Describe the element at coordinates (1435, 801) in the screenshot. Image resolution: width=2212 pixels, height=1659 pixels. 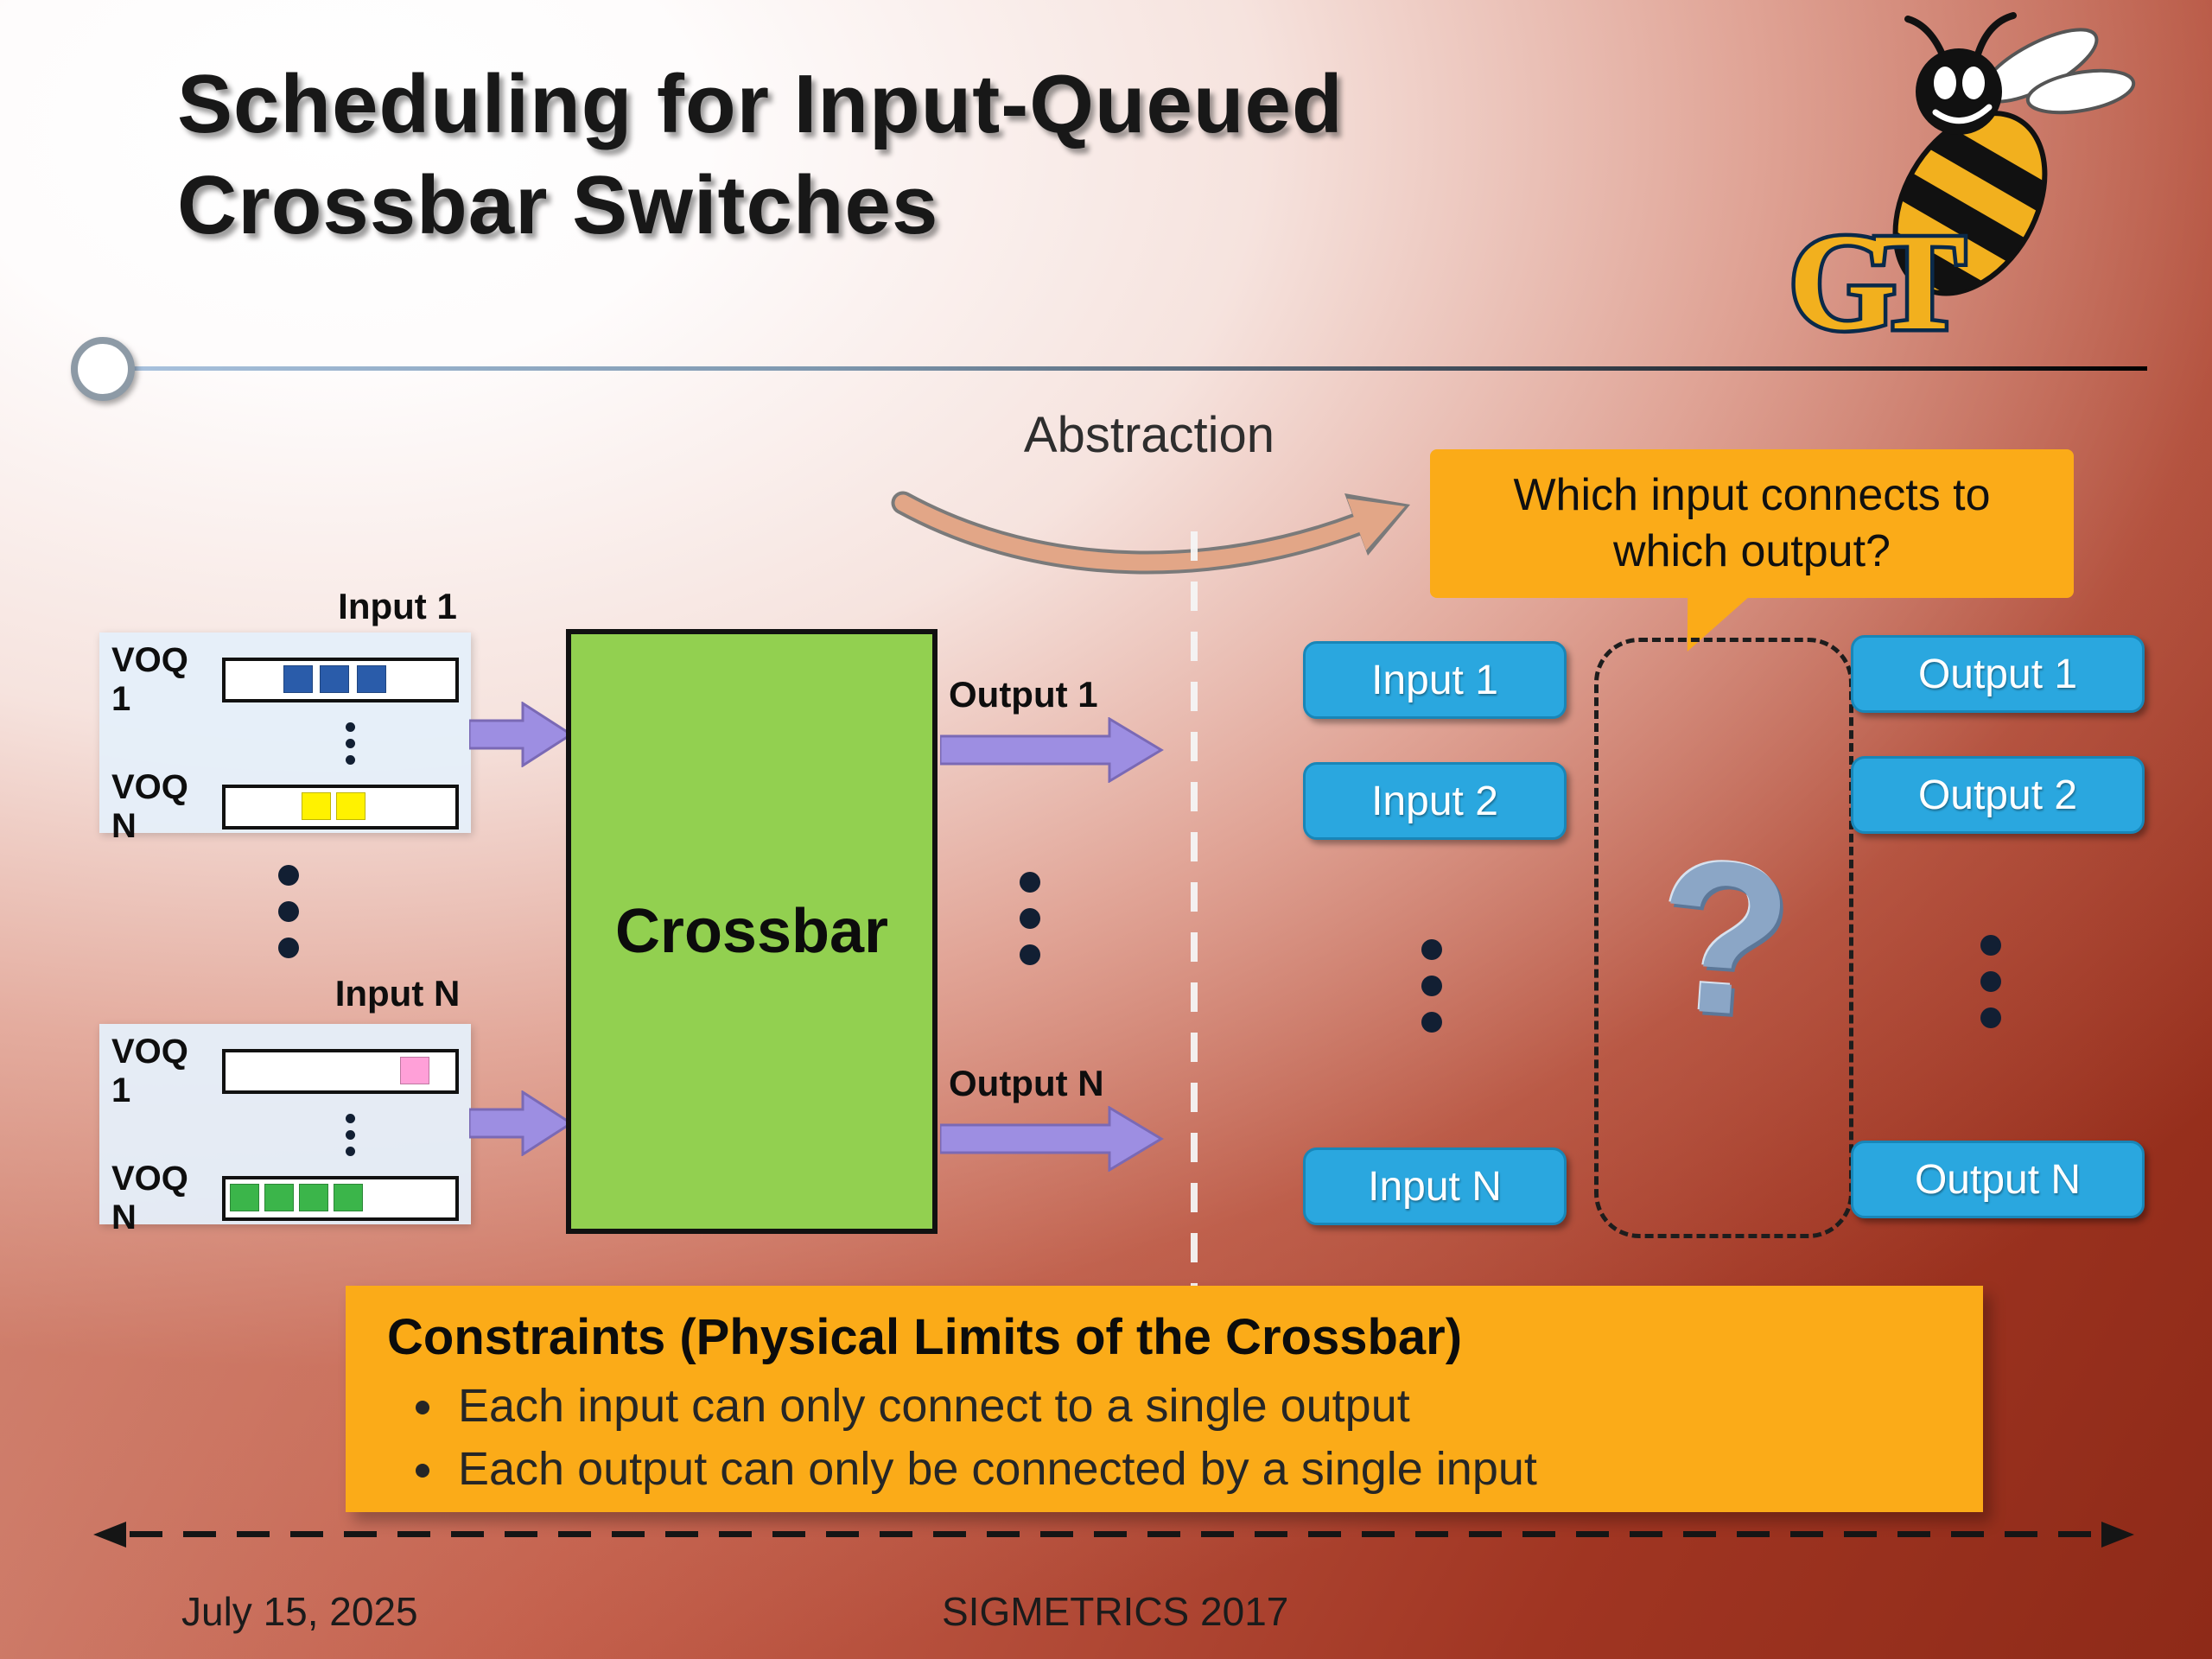
I see `right-input-2: Input 2` at that location.